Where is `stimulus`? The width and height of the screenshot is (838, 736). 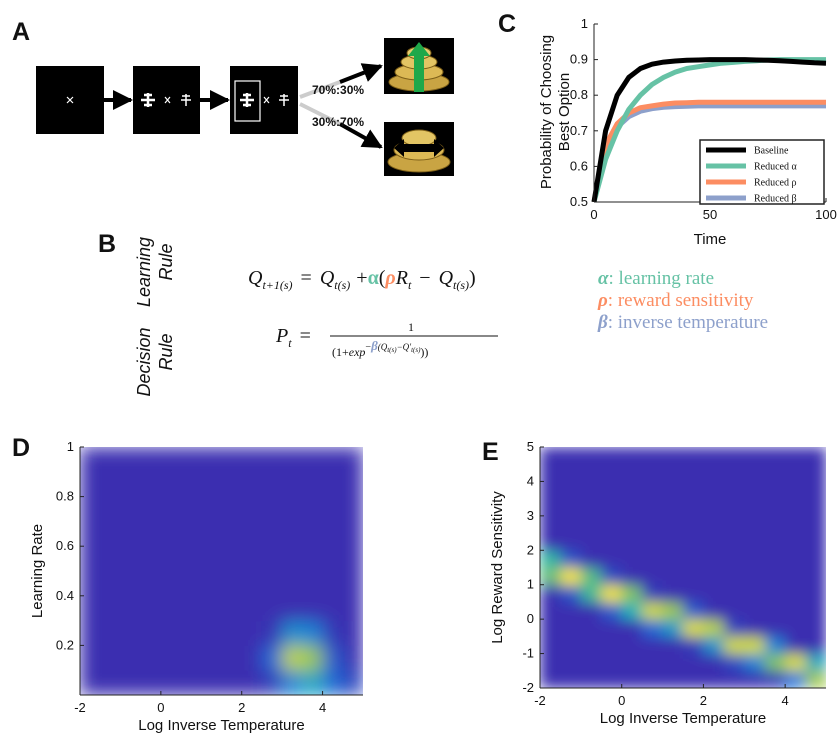 stimulus is located at coordinates (148, 100).